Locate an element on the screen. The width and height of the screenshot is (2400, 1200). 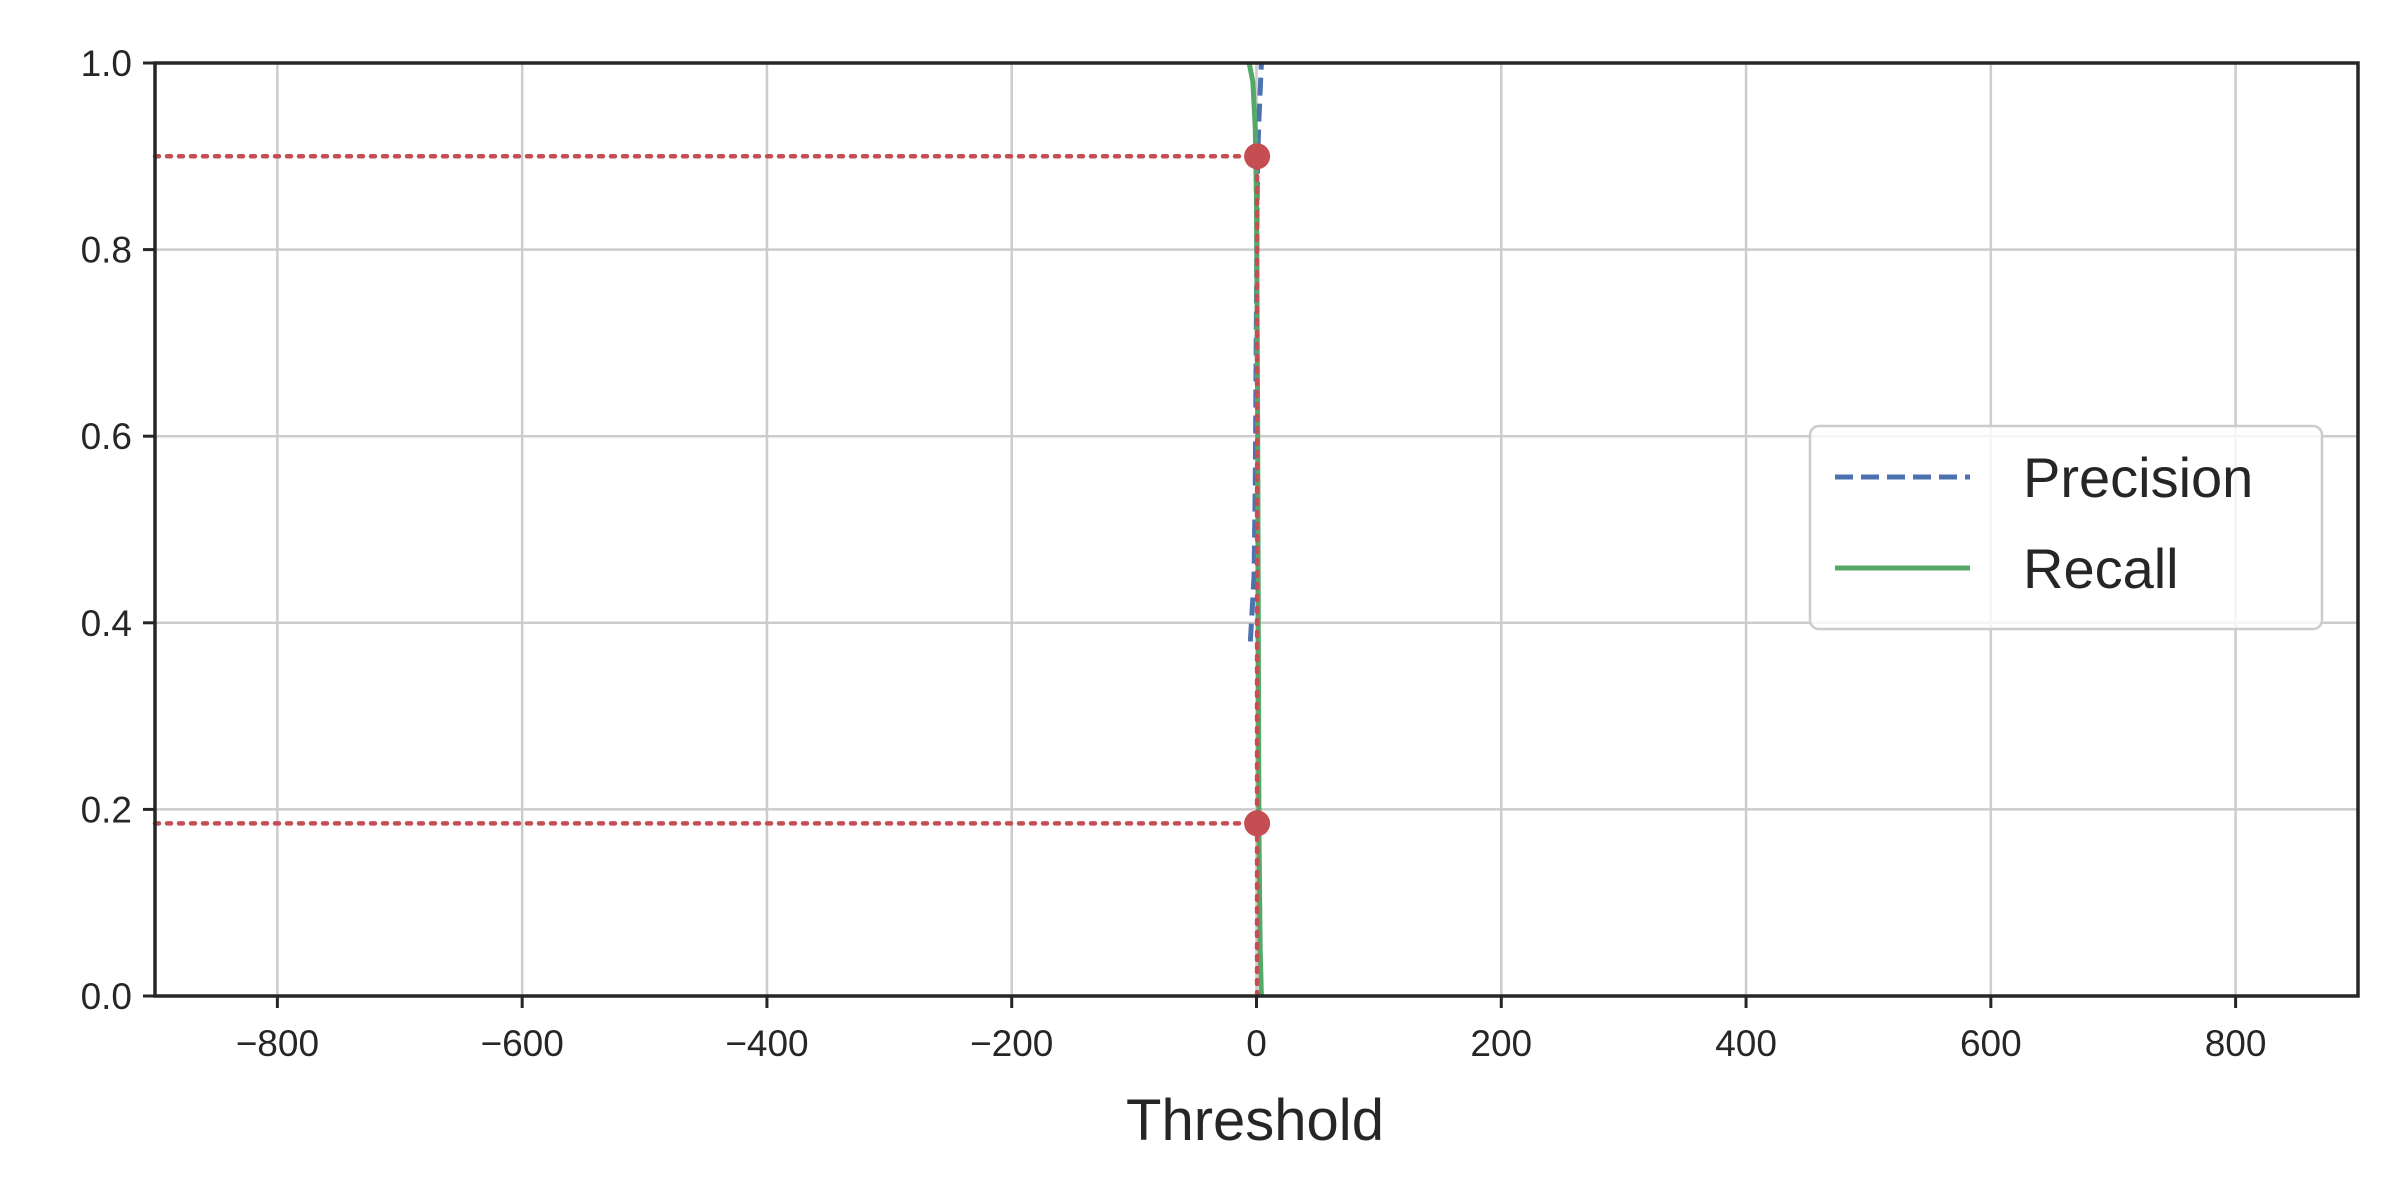
x-tick-label-600: 600 is located at coordinates (1991, 1043).